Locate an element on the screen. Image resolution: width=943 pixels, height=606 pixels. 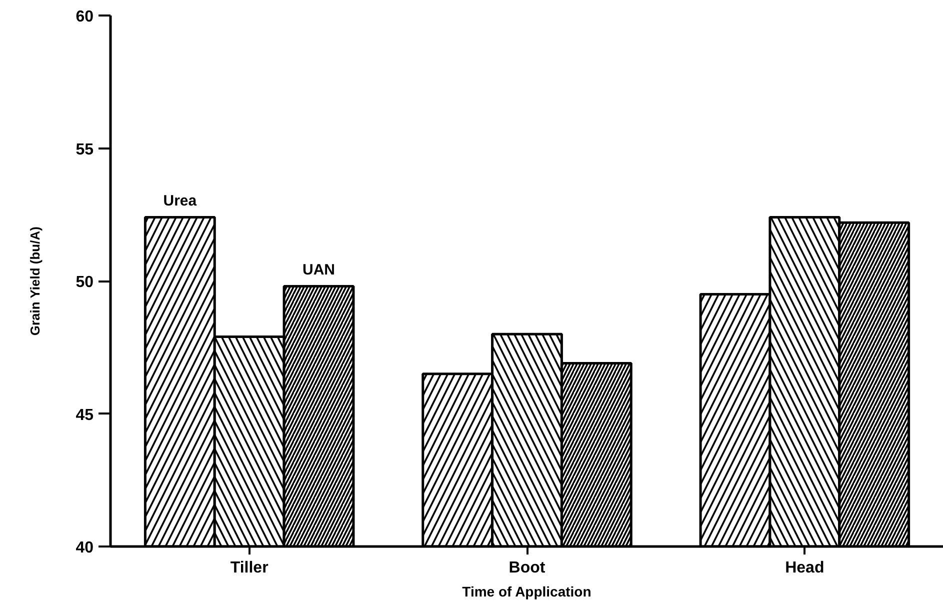
x-tick-label: Tiller is located at coordinates (249, 568).